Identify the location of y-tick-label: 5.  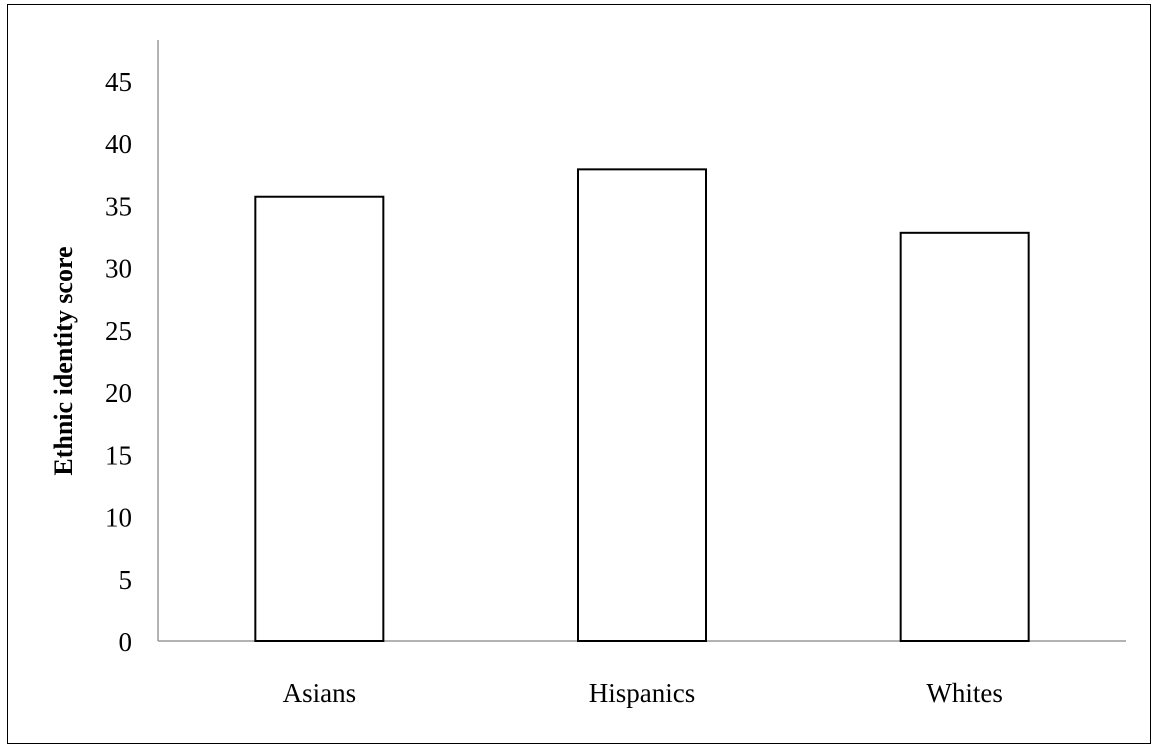
(126, 580).